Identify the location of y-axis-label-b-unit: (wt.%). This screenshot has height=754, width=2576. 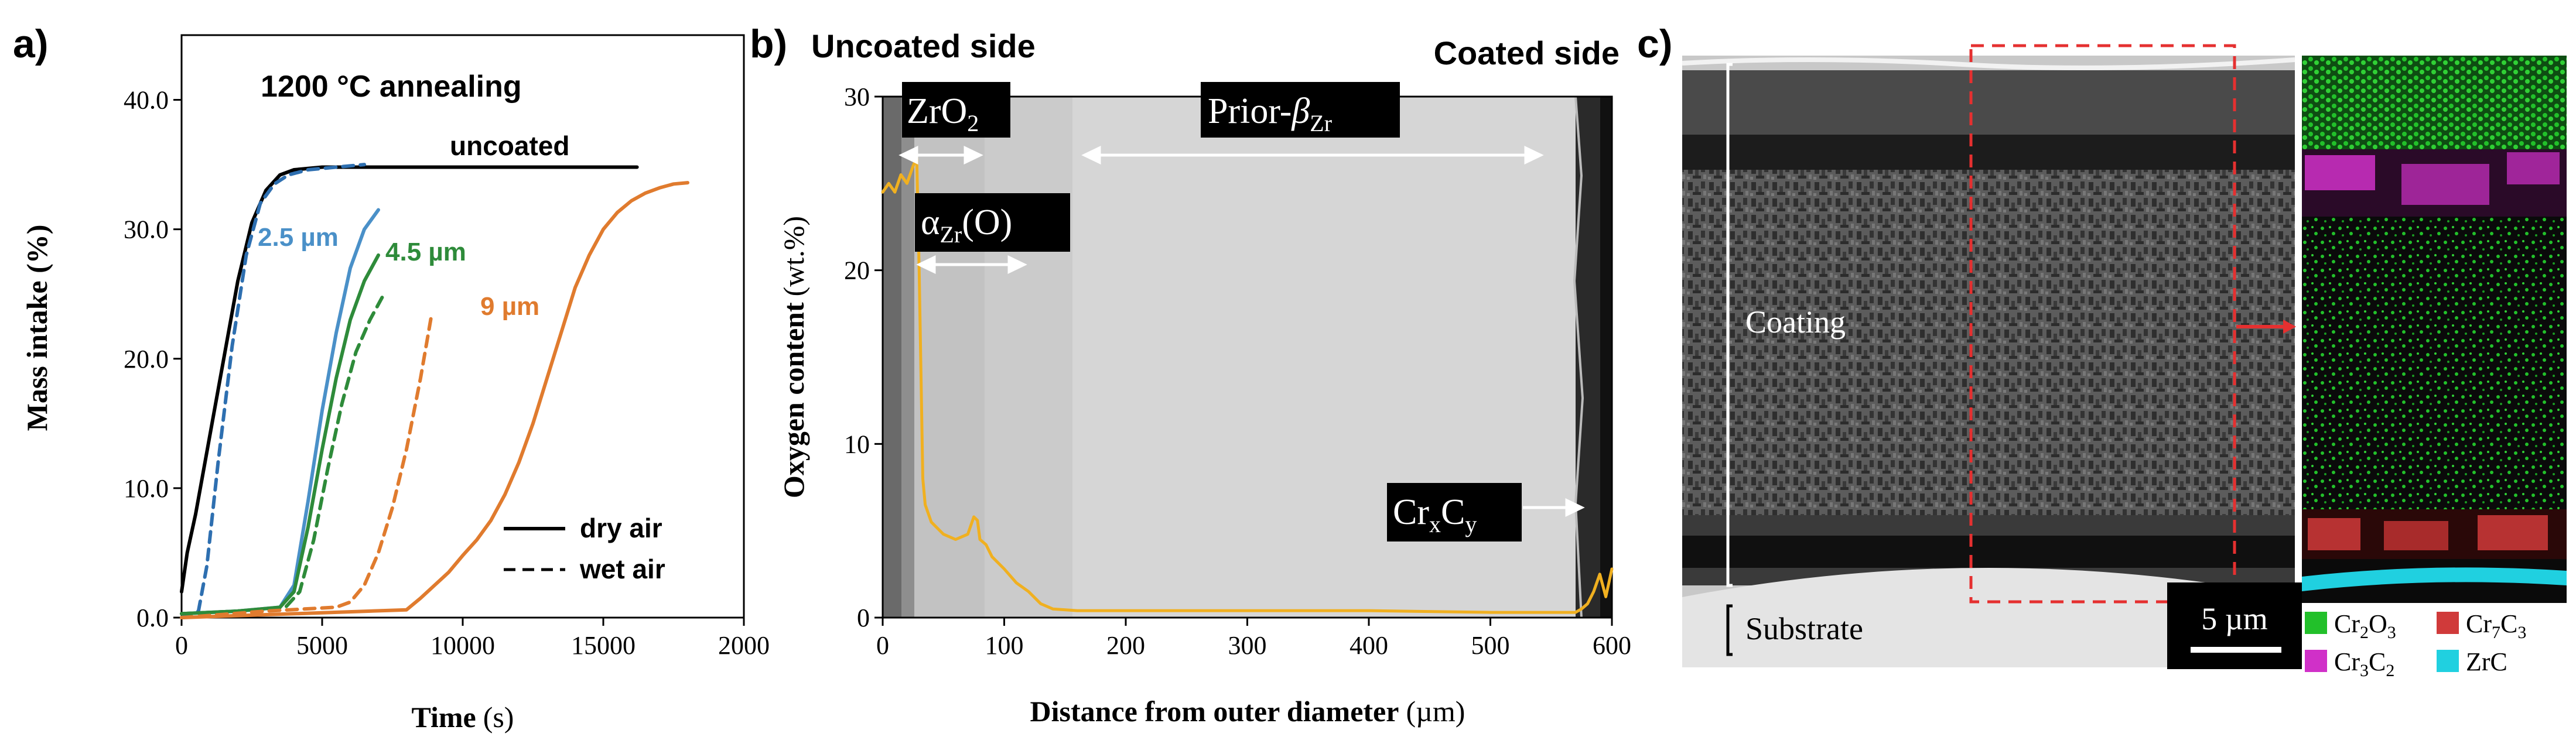
(793, 256).